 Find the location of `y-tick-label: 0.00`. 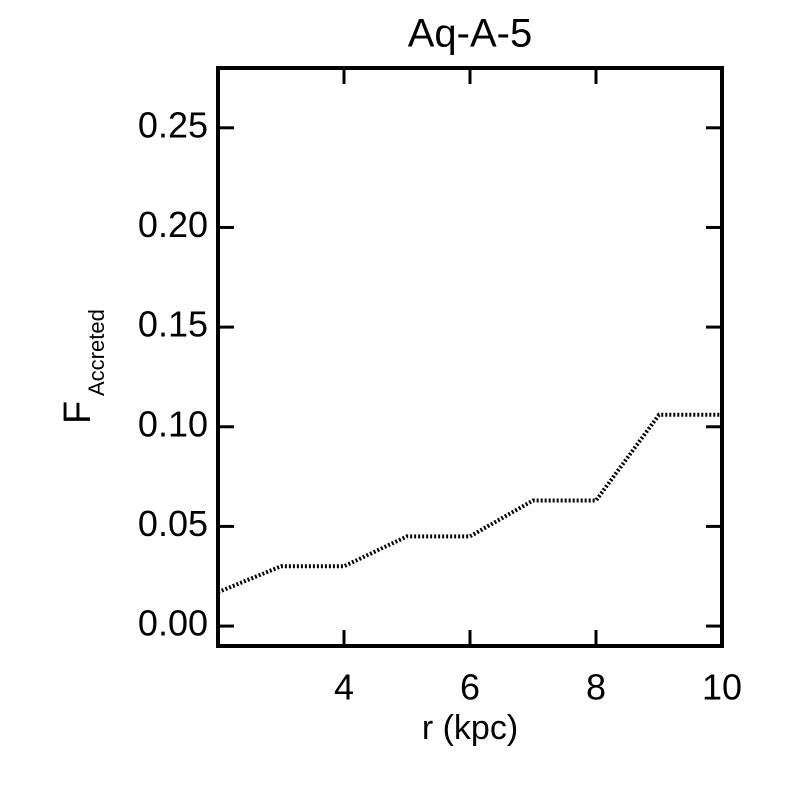

y-tick-label: 0.00 is located at coordinates (173, 623).